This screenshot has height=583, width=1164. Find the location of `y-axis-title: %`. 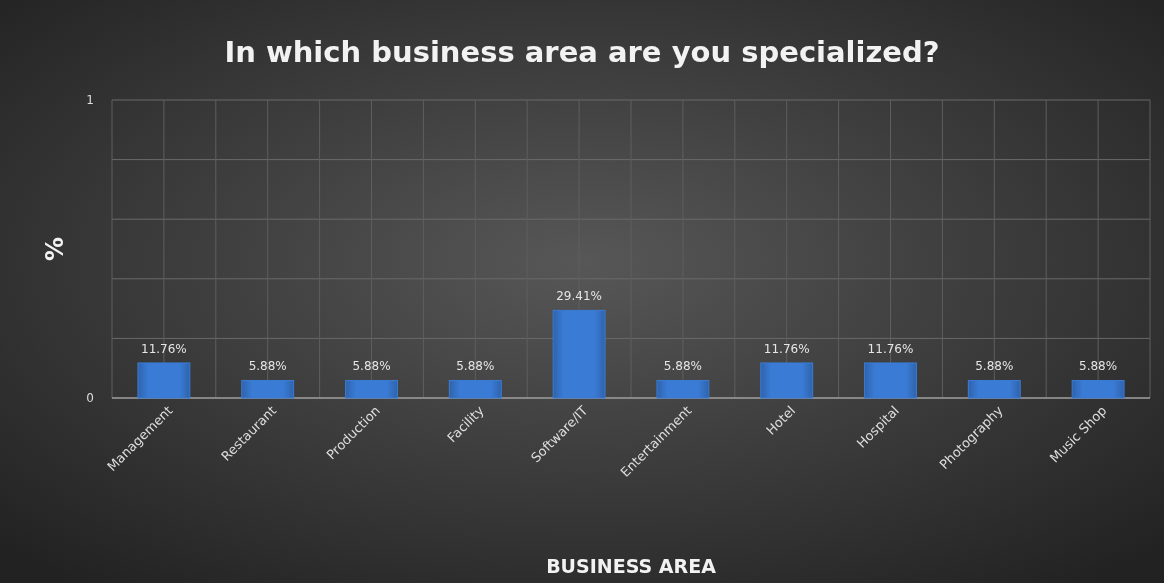

y-axis-title: % is located at coordinates (55, 249).